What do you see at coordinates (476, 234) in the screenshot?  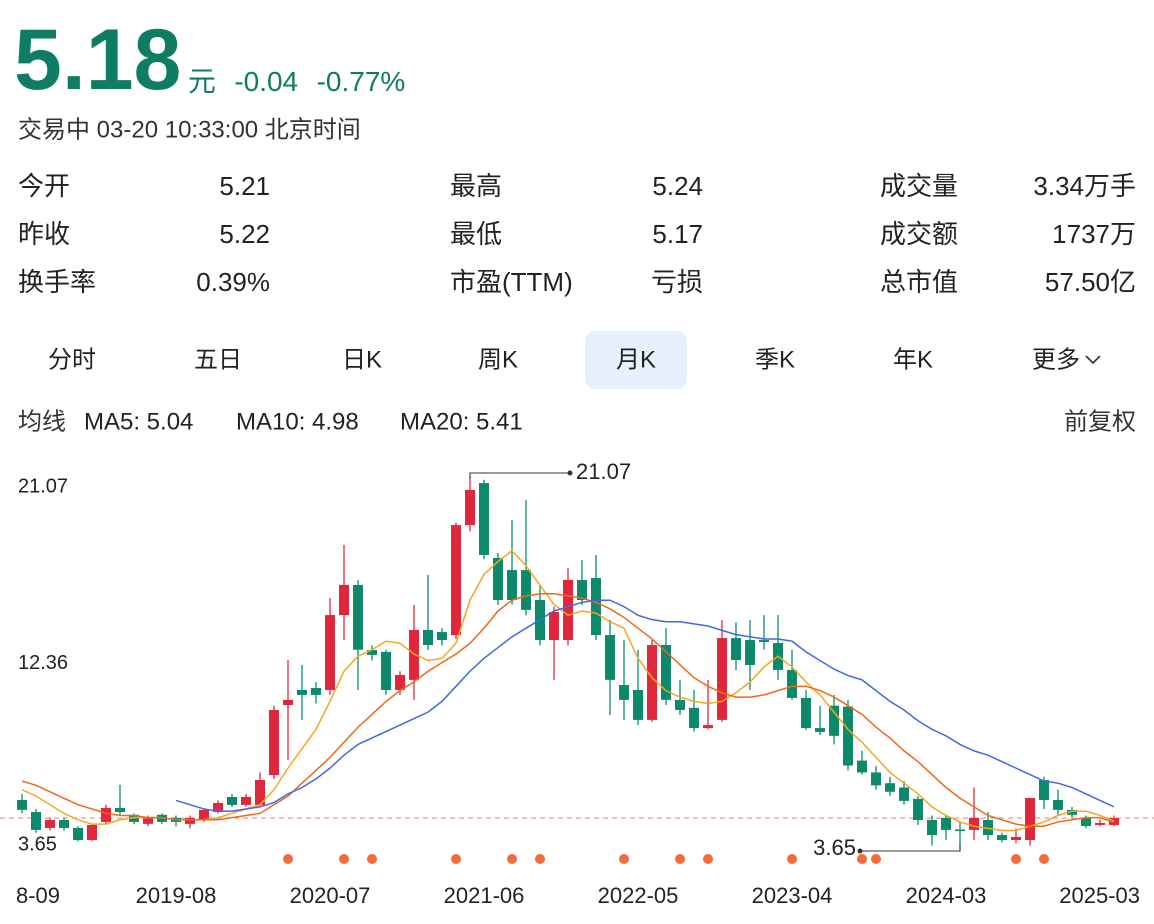 I see `stat-label: 最低` at bounding box center [476, 234].